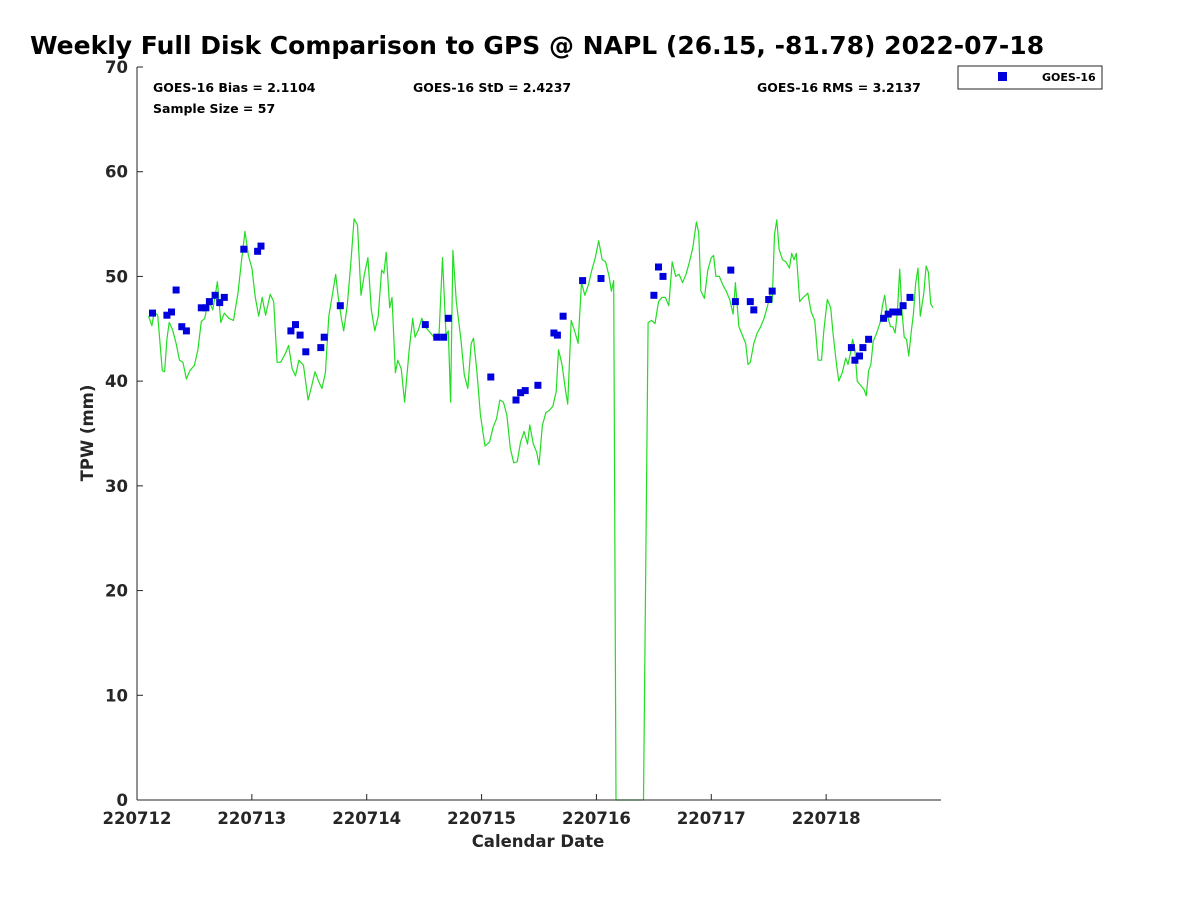 This screenshot has width=1200, height=900. I want to click on y-axis-label: TPW (mm), so click(87, 433).